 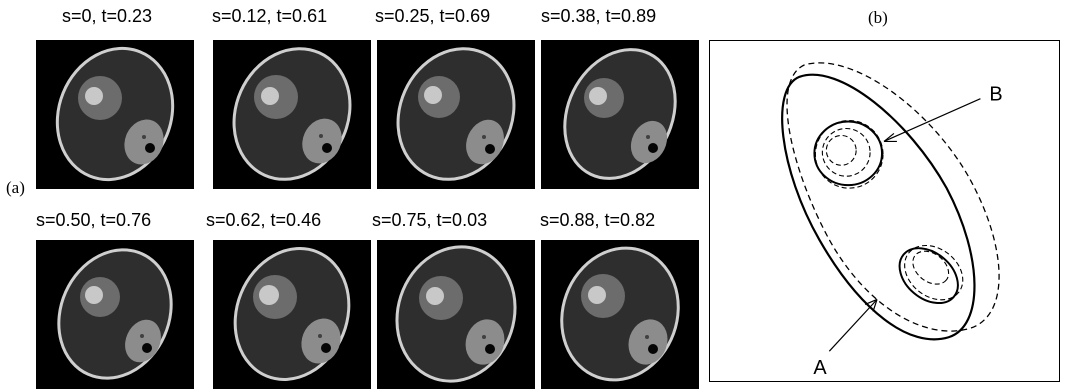 I want to click on frame-caption: s=0.25, t=0.69, so click(x=433, y=16).